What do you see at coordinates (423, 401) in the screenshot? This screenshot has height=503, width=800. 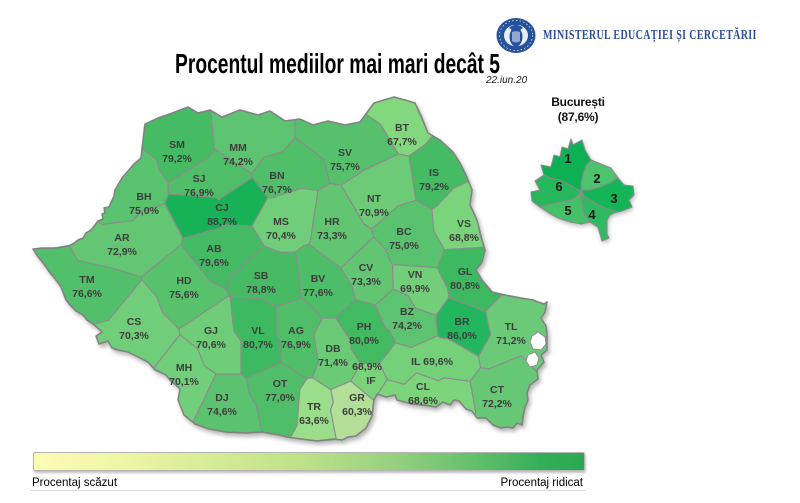 I see `svg-text: 68,6%` at bounding box center [423, 401].